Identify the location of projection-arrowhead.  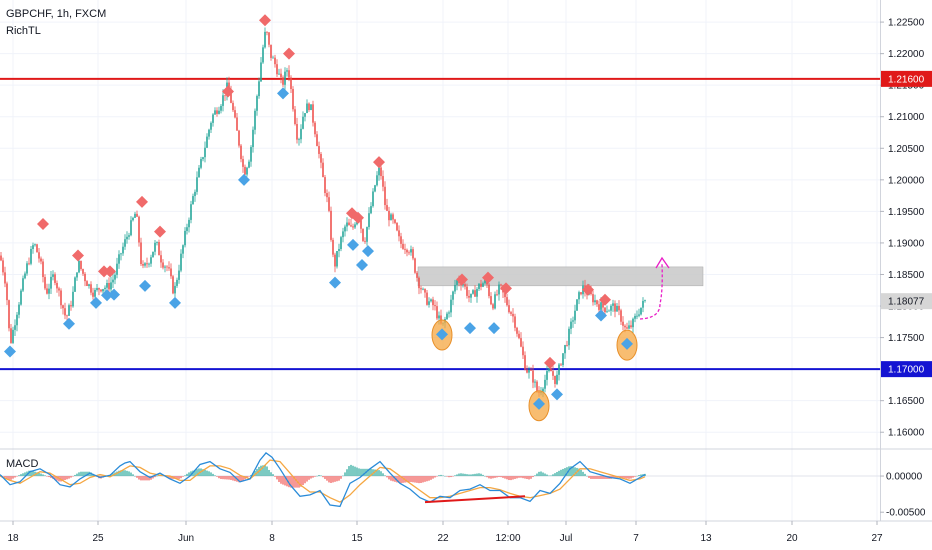
(662, 262).